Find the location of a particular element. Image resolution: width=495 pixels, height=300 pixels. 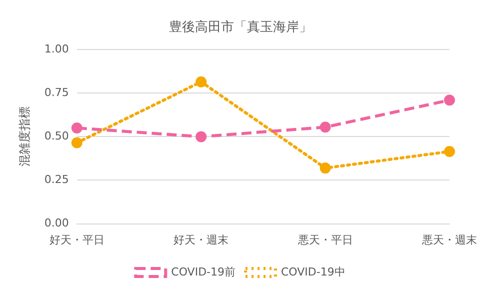

chart-title: 豊後高田市「真玉海岸」 is located at coordinates (240, 27).